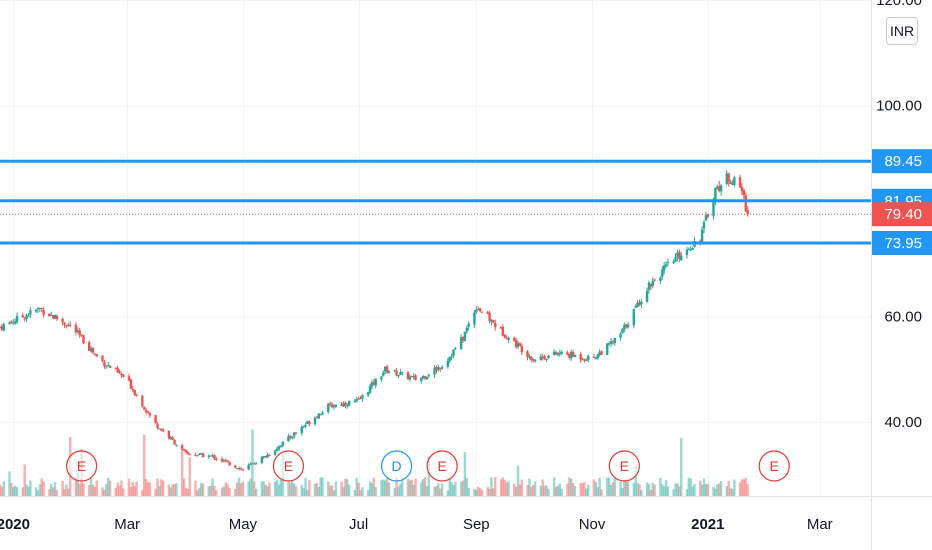  Describe the element at coordinates (901, 275) in the screenshot. I see `price-axis-panel` at that location.